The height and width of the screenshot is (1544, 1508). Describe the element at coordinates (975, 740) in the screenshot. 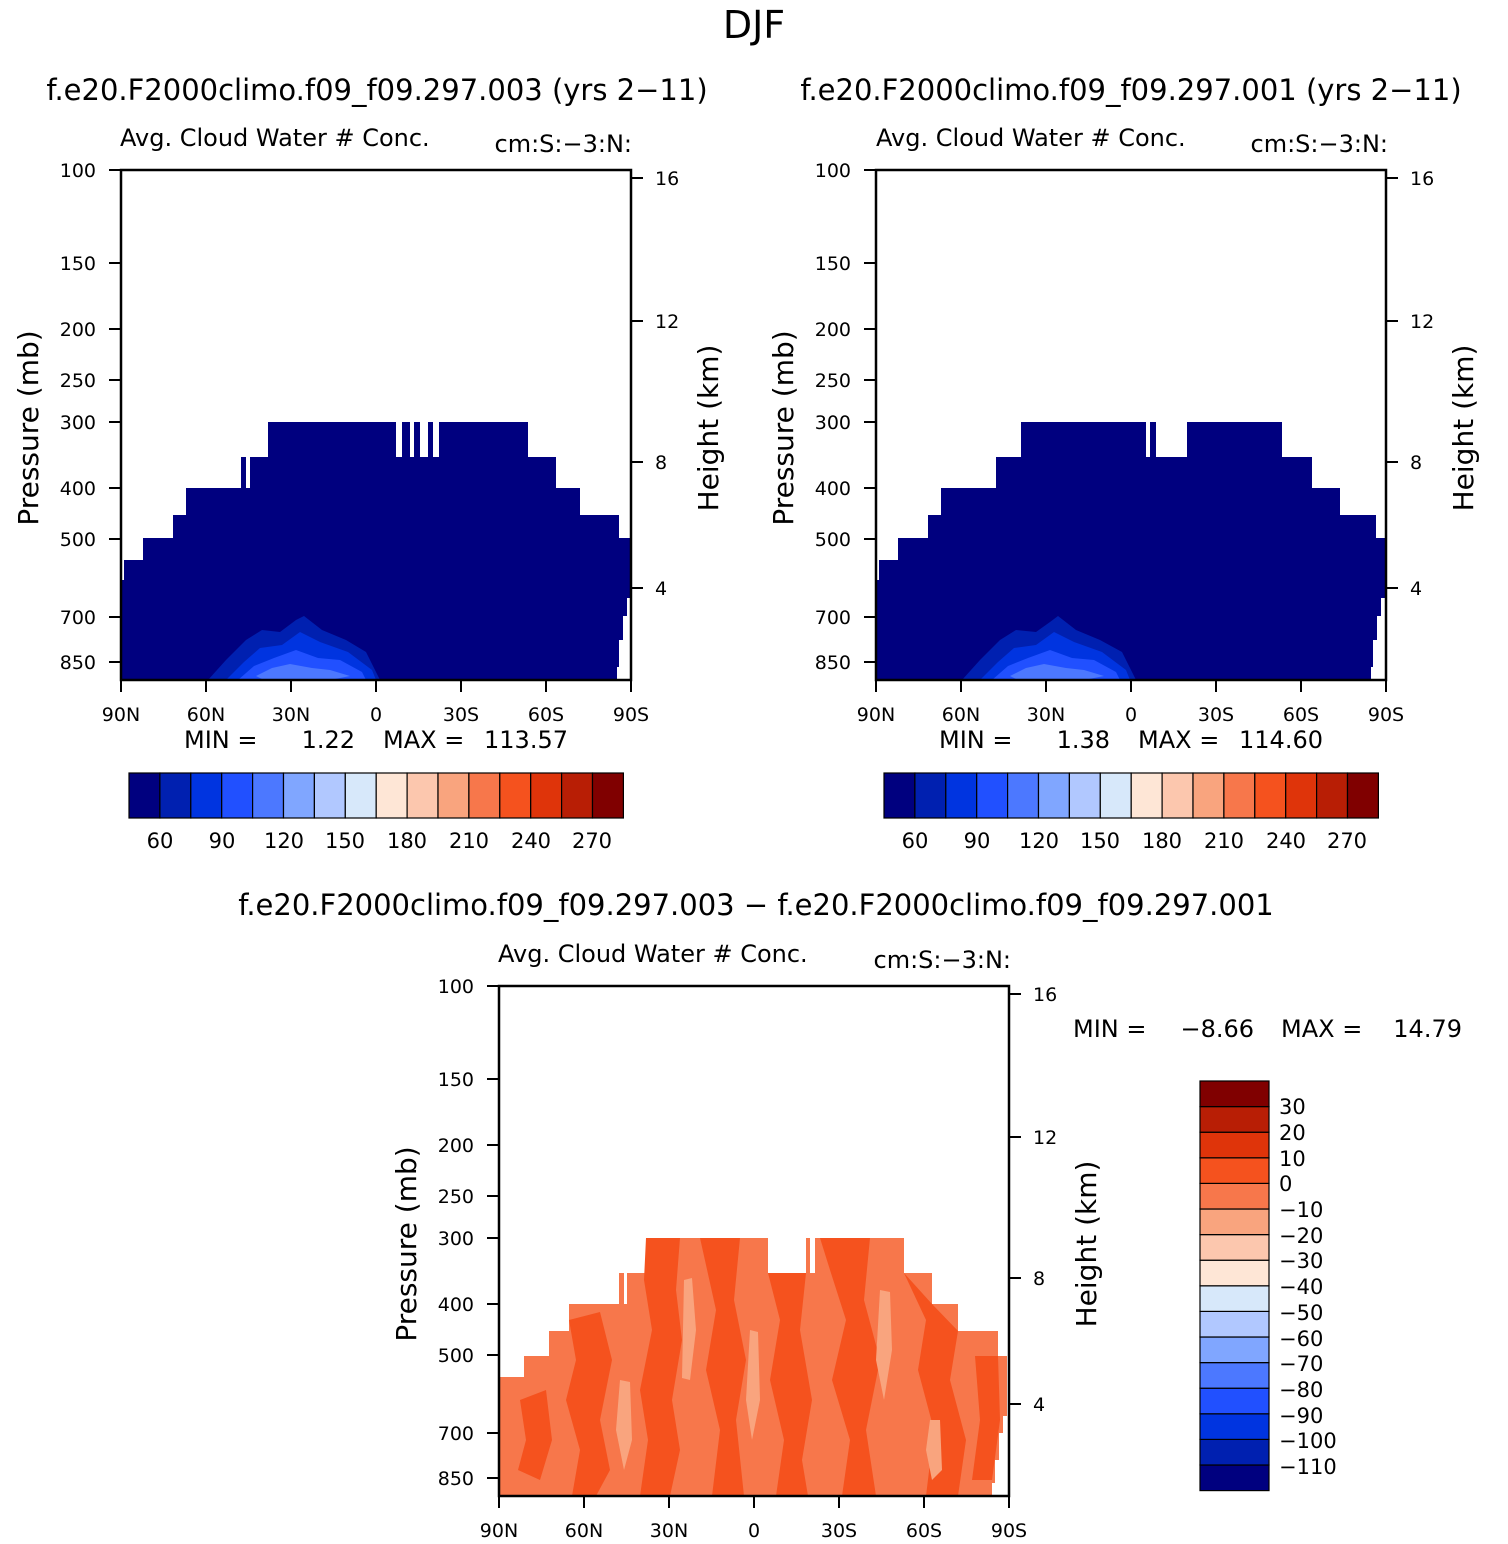

I see `panel-right-min-label: MIN =` at that location.